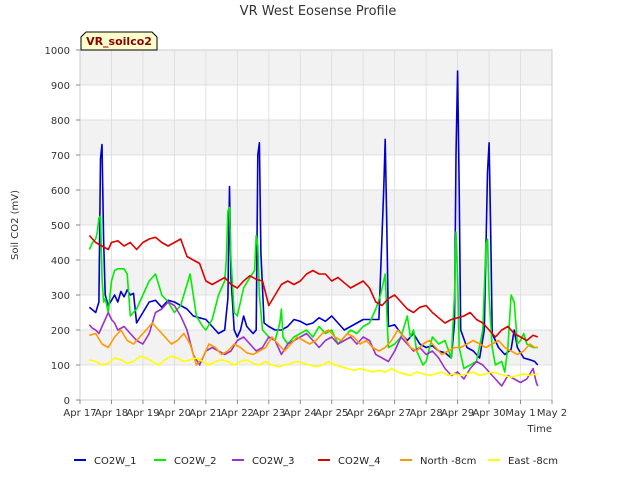 Image resolution: width=640 pixels, height=480 pixels. Describe the element at coordinates (394, 413) in the screenshot. I see `x-tick-label: Apr 27` at that location.